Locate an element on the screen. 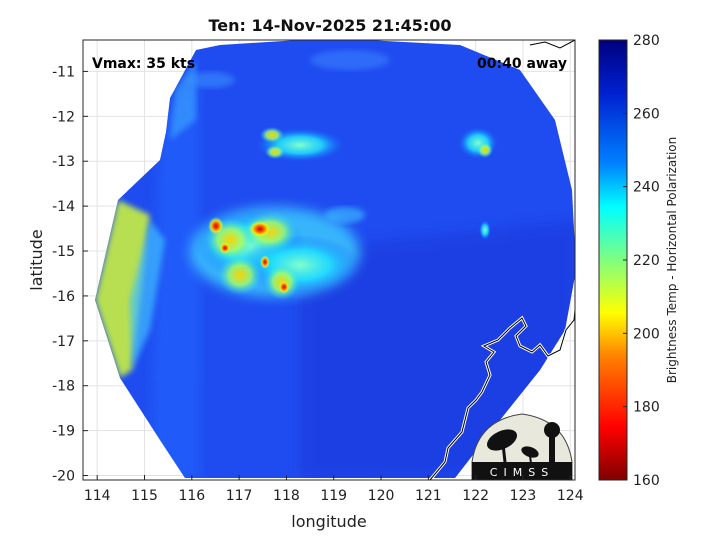 The height and width of the screenshot is (540, 720). x-axis-label: longitude is located at coordinates (328, 521).